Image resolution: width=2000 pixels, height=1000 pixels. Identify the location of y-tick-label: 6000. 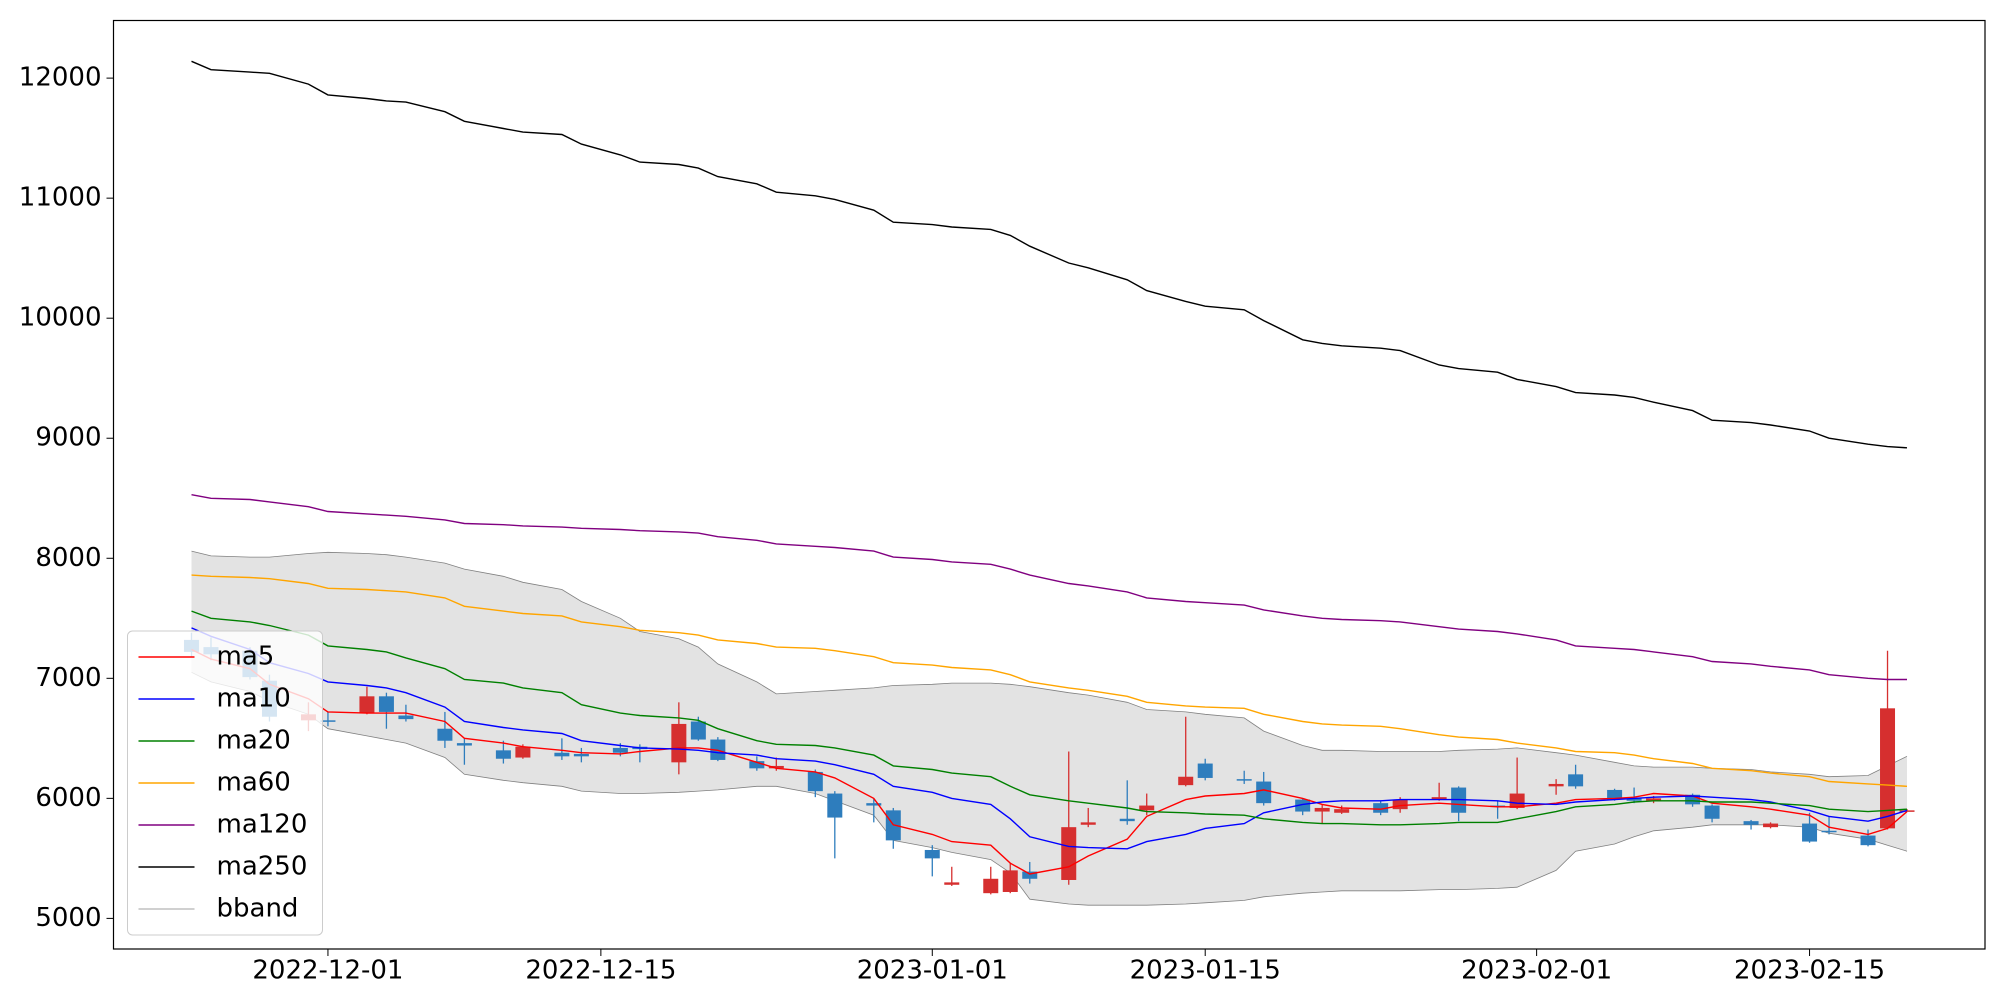
(68, 798).